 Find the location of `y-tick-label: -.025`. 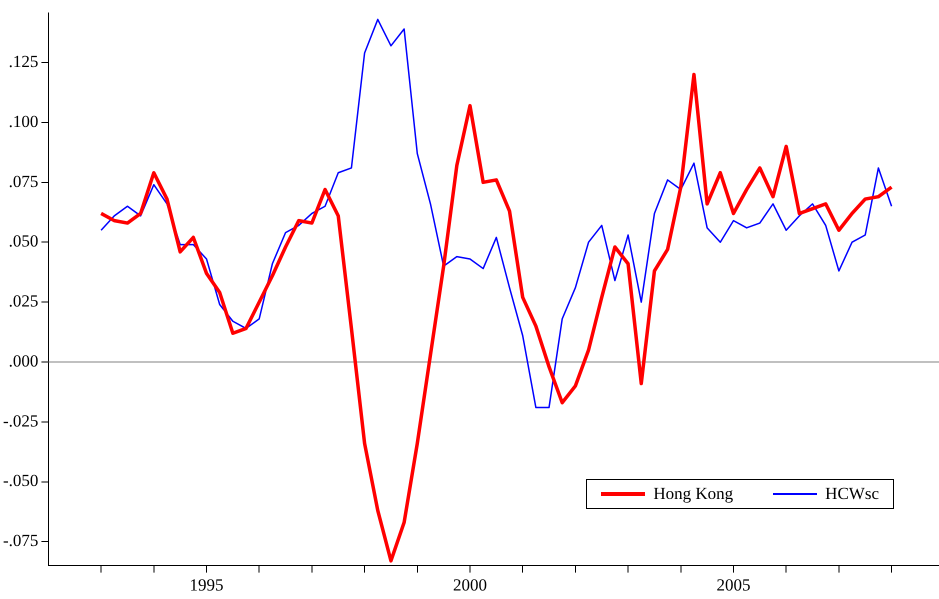

y-tick-label: -.025 is located at coordinates (20, 420).